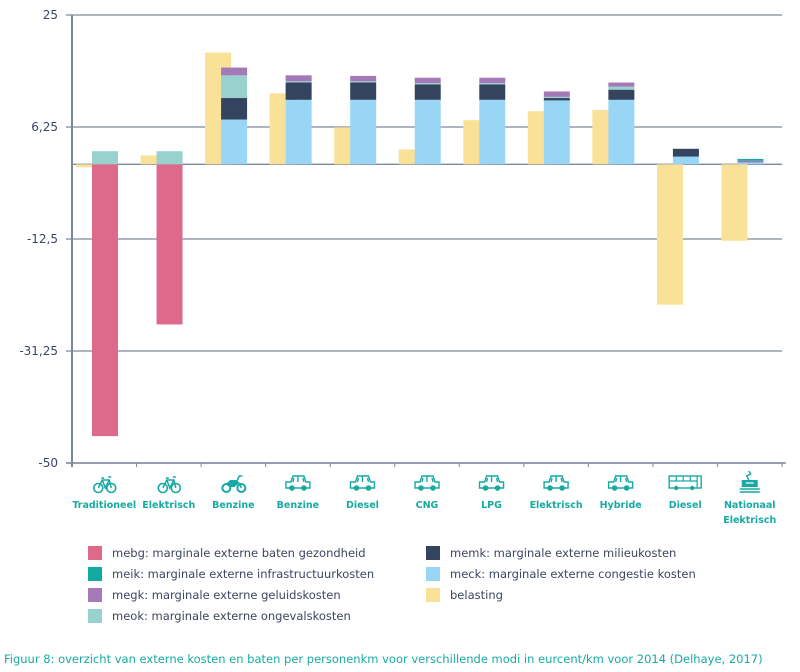 The image size is (800, 672). I want to click on y-axis-ticks: 25 6,25 -12,5 -31,25 -50, so click(38, 239).